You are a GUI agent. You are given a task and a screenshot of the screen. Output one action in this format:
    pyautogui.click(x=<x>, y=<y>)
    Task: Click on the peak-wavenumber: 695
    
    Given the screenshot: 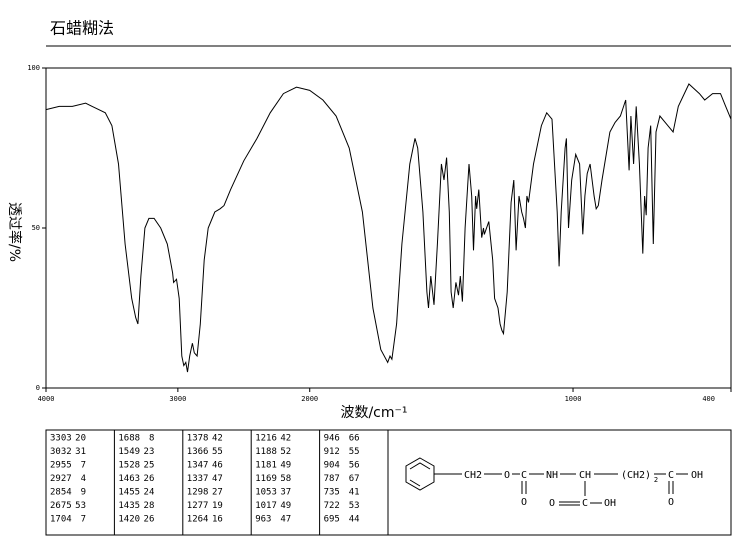 What is the action you would take?
    pyautogui.click(x=332, y=520)
    